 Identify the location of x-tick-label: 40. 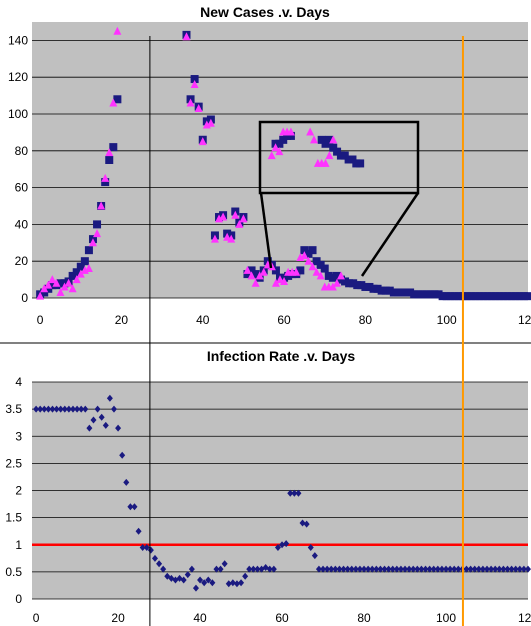
(200, 618).